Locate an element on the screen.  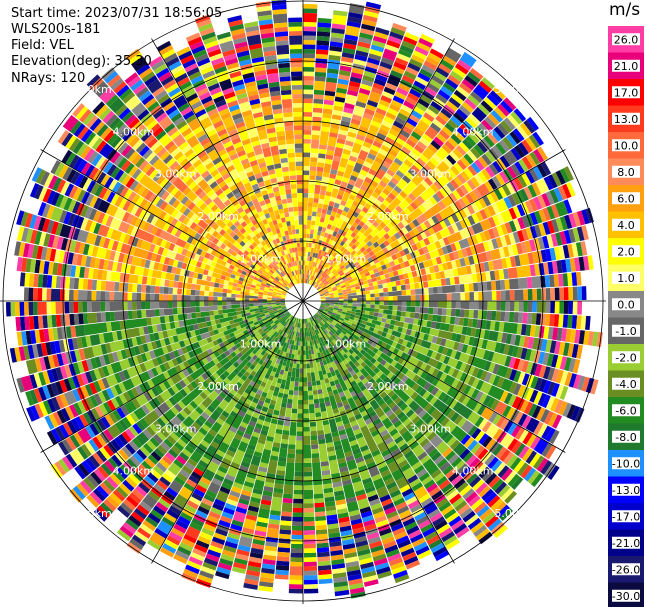
range-ring-label: 5.00km is located at coordinates (91, 513).